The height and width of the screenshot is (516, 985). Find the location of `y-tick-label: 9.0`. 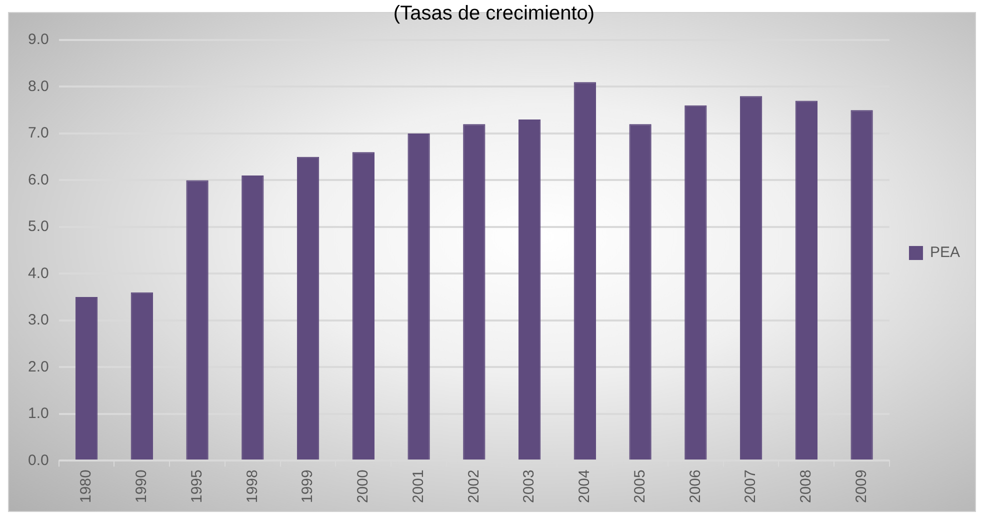

y-tick-label: 9.0 is located at coordinates (38, 39).